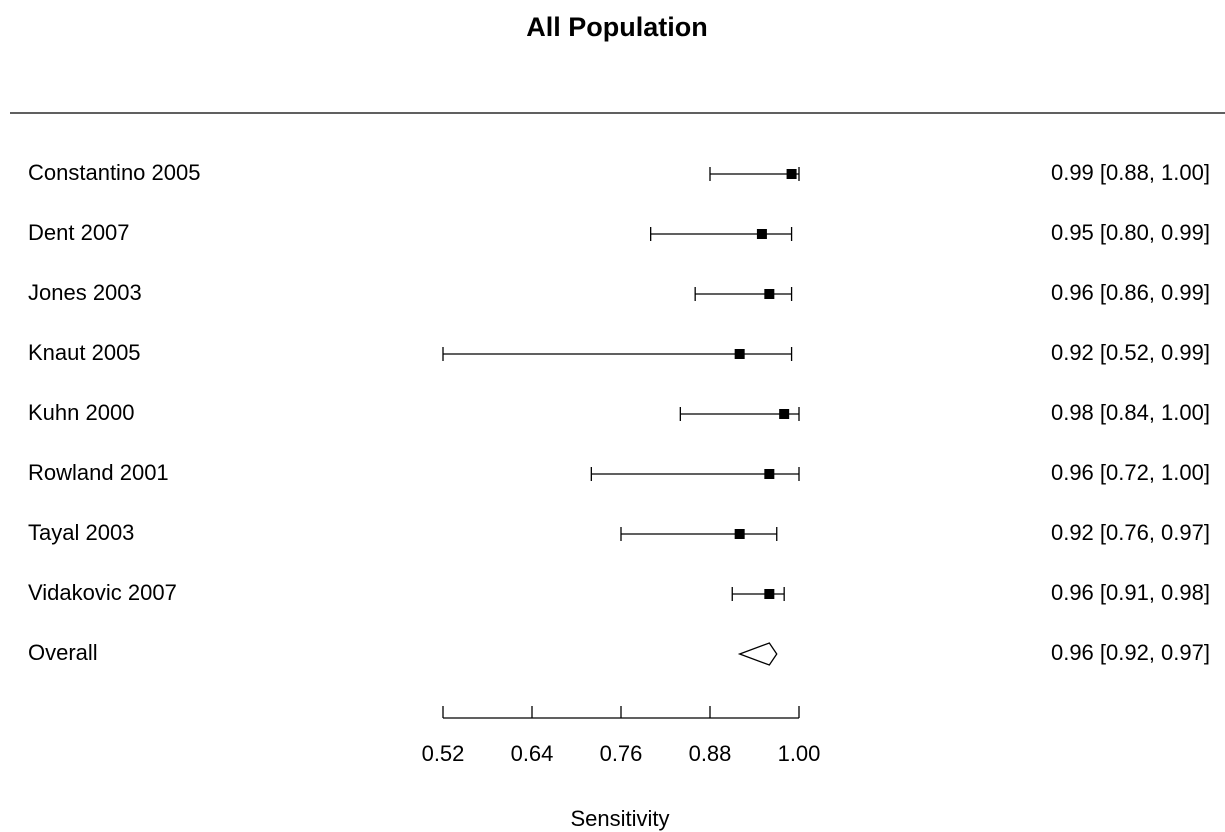 The width and height of the screenshot is (1225, 832). What do you see at coordinates (799, 753) in the screenshot?
I see `x-tick-label: 1.00` at bounding box center [799, 753].